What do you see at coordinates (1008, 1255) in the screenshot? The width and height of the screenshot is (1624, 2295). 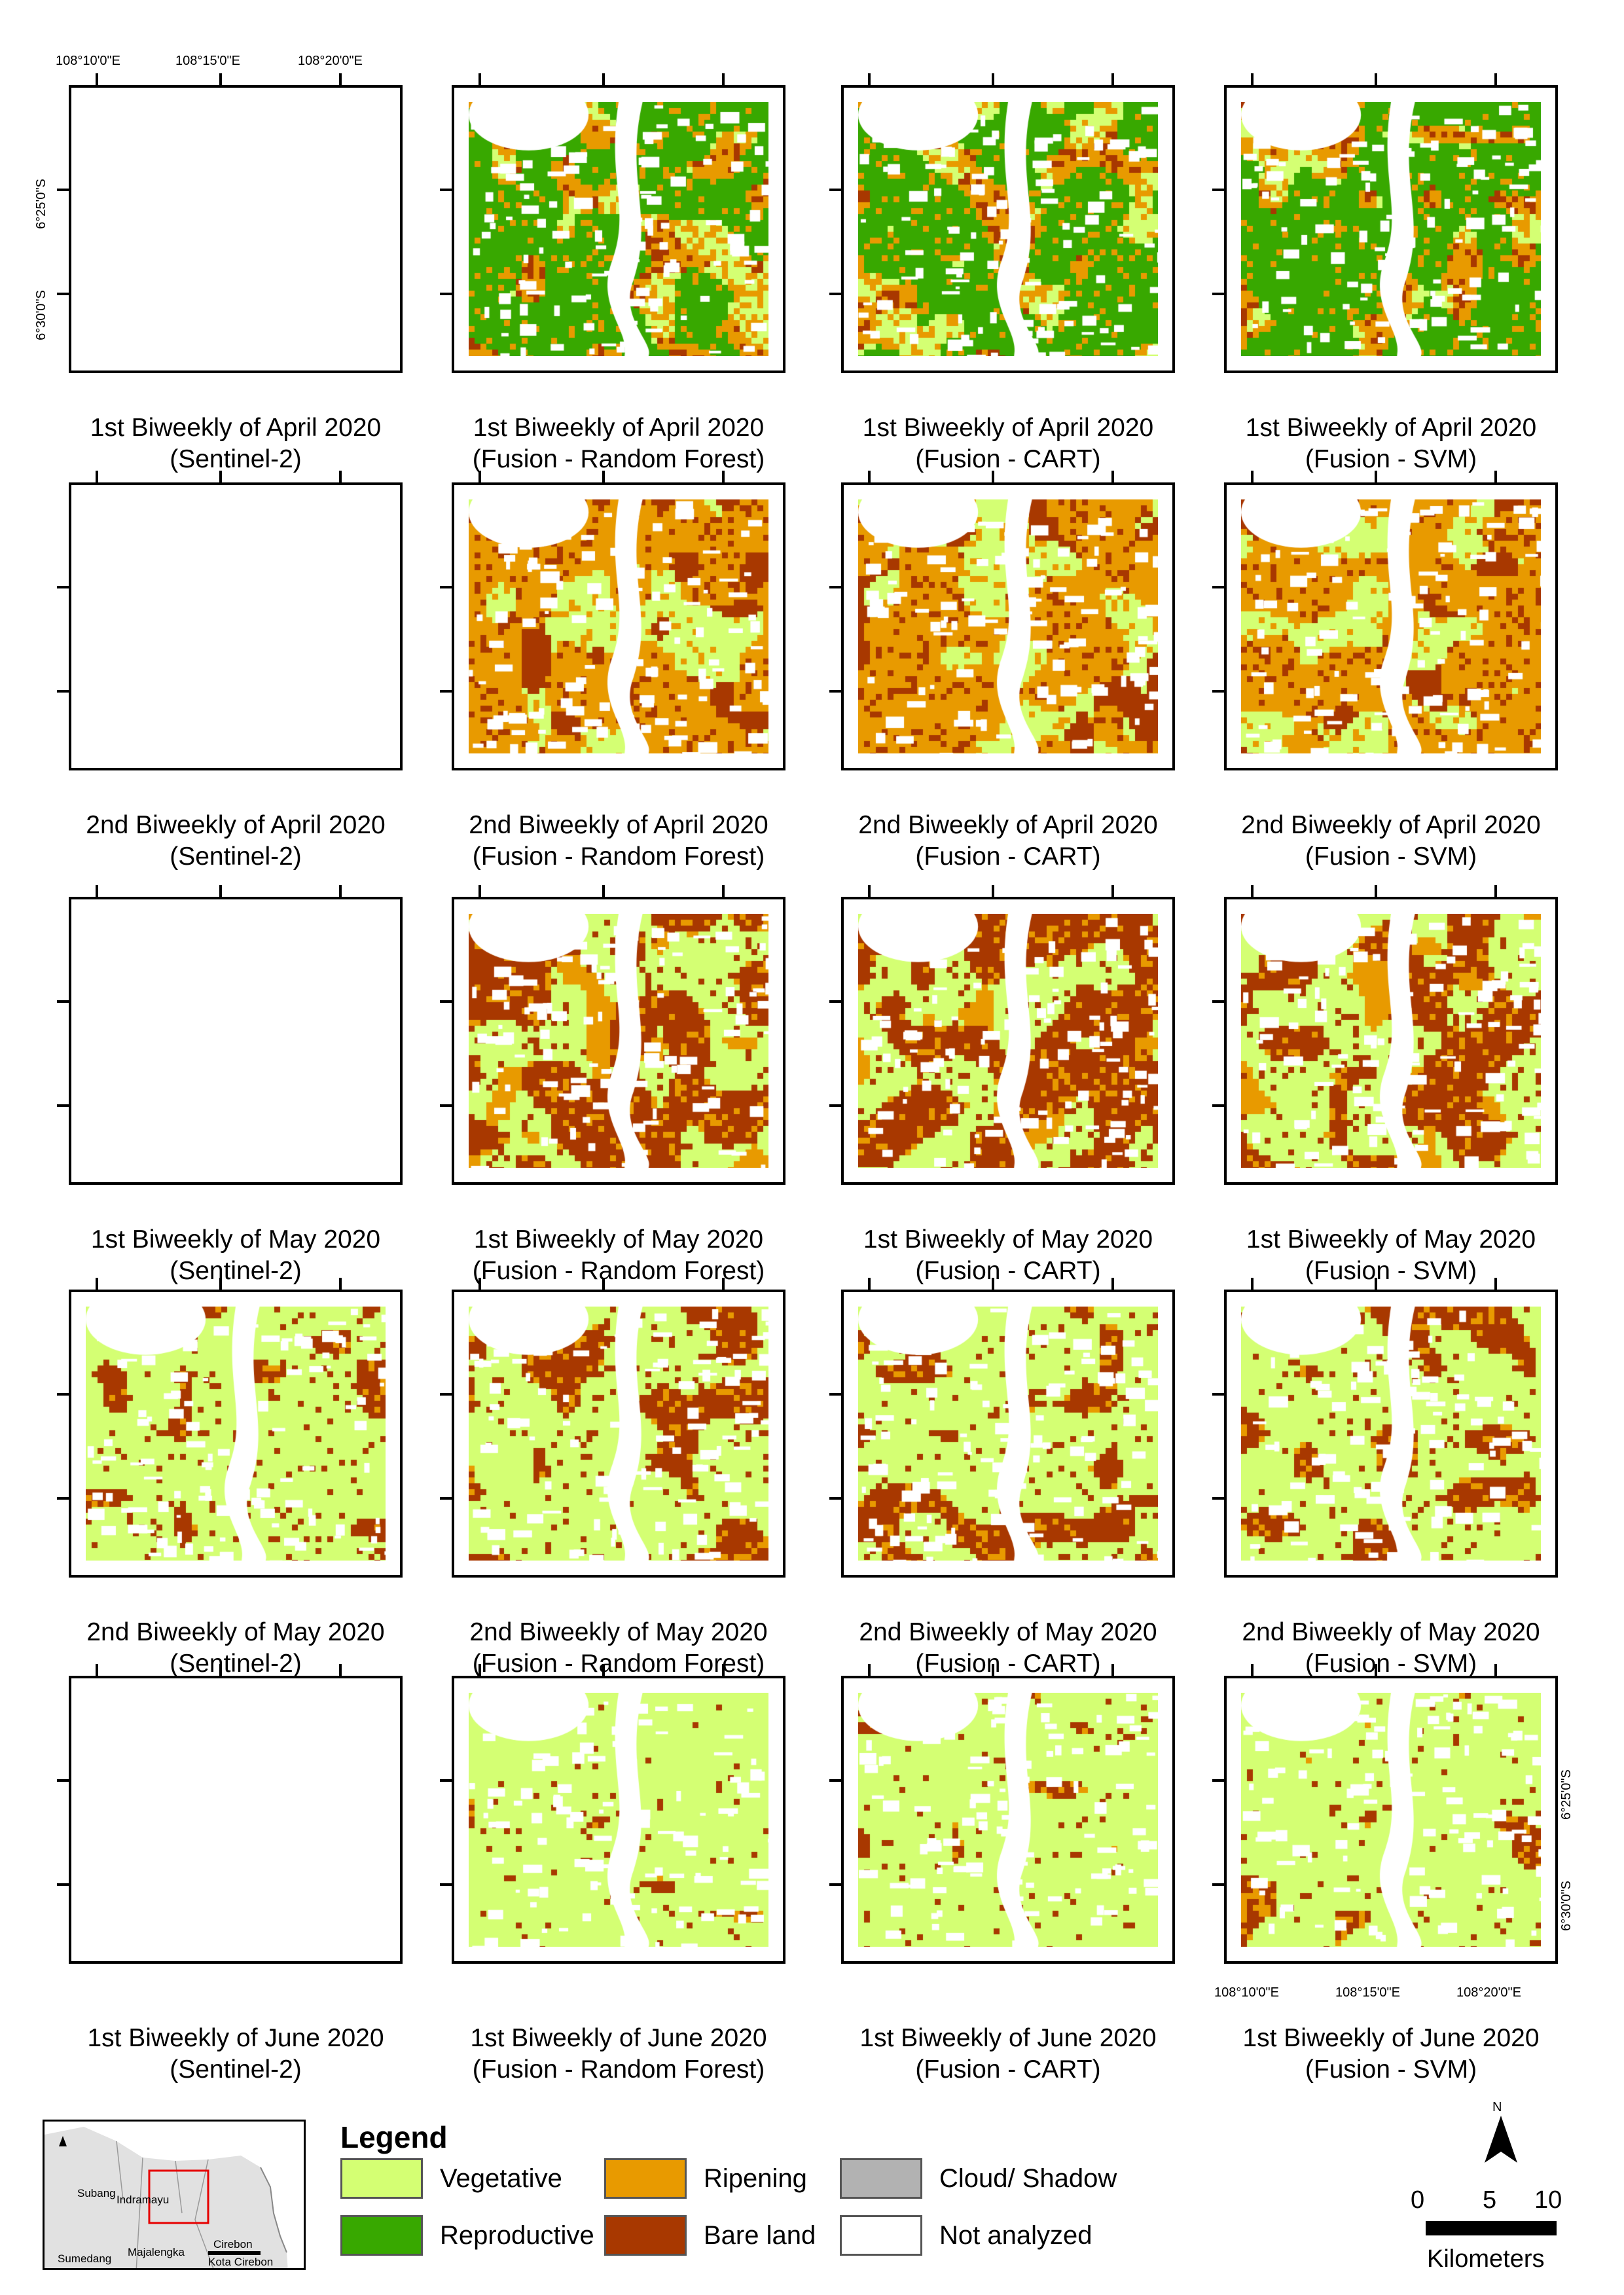 I see `panel-caption: 1st Biweekly of May 2020 (Fusion - CART)` at bounding box center [1008, 1255].